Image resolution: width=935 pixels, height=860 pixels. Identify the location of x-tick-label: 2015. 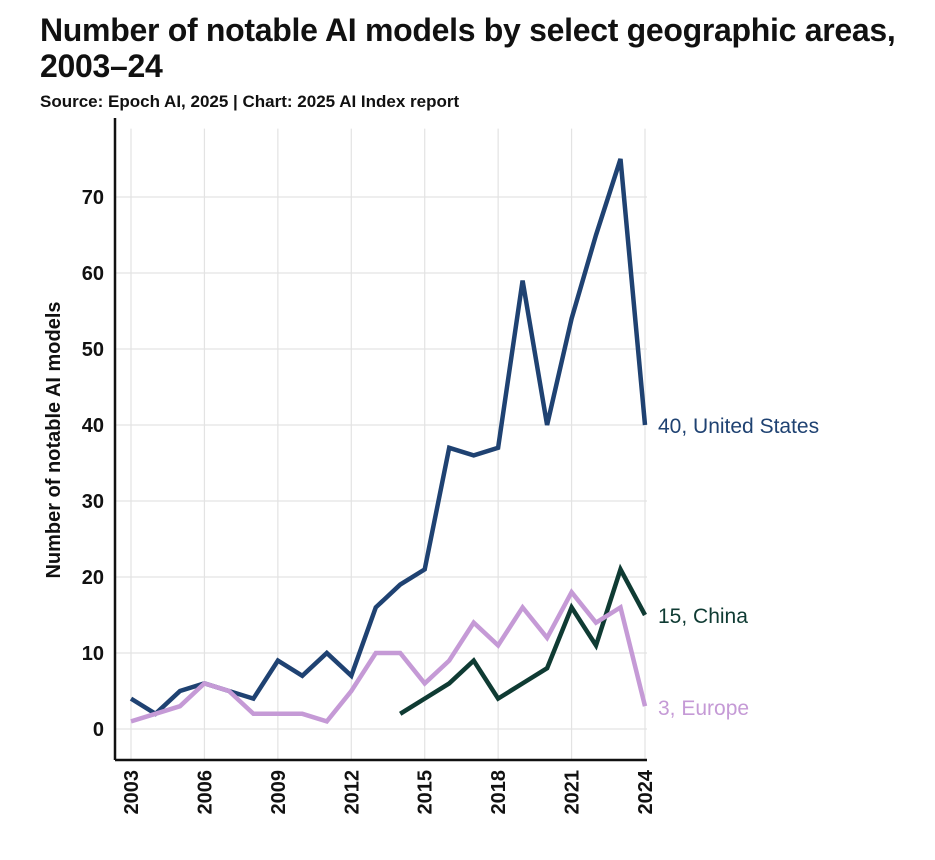
(426, 792).